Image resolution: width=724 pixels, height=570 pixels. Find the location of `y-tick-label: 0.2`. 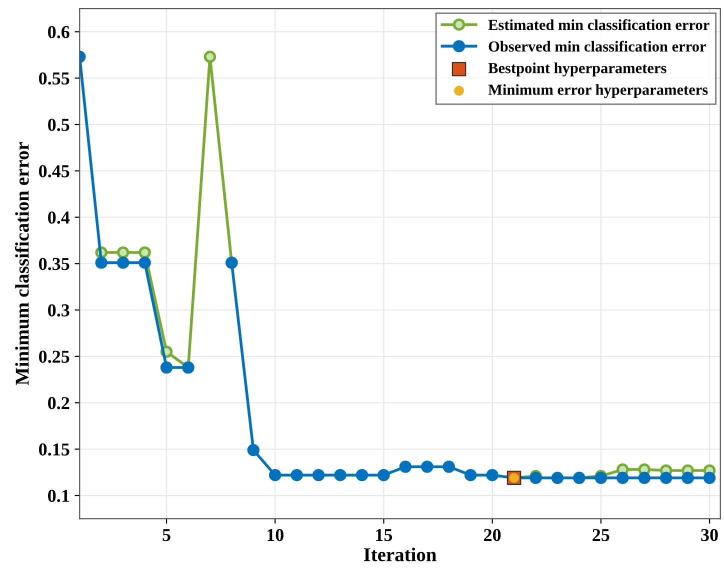

y-tick-label: 0.2 is located at coordinates (59, 403).